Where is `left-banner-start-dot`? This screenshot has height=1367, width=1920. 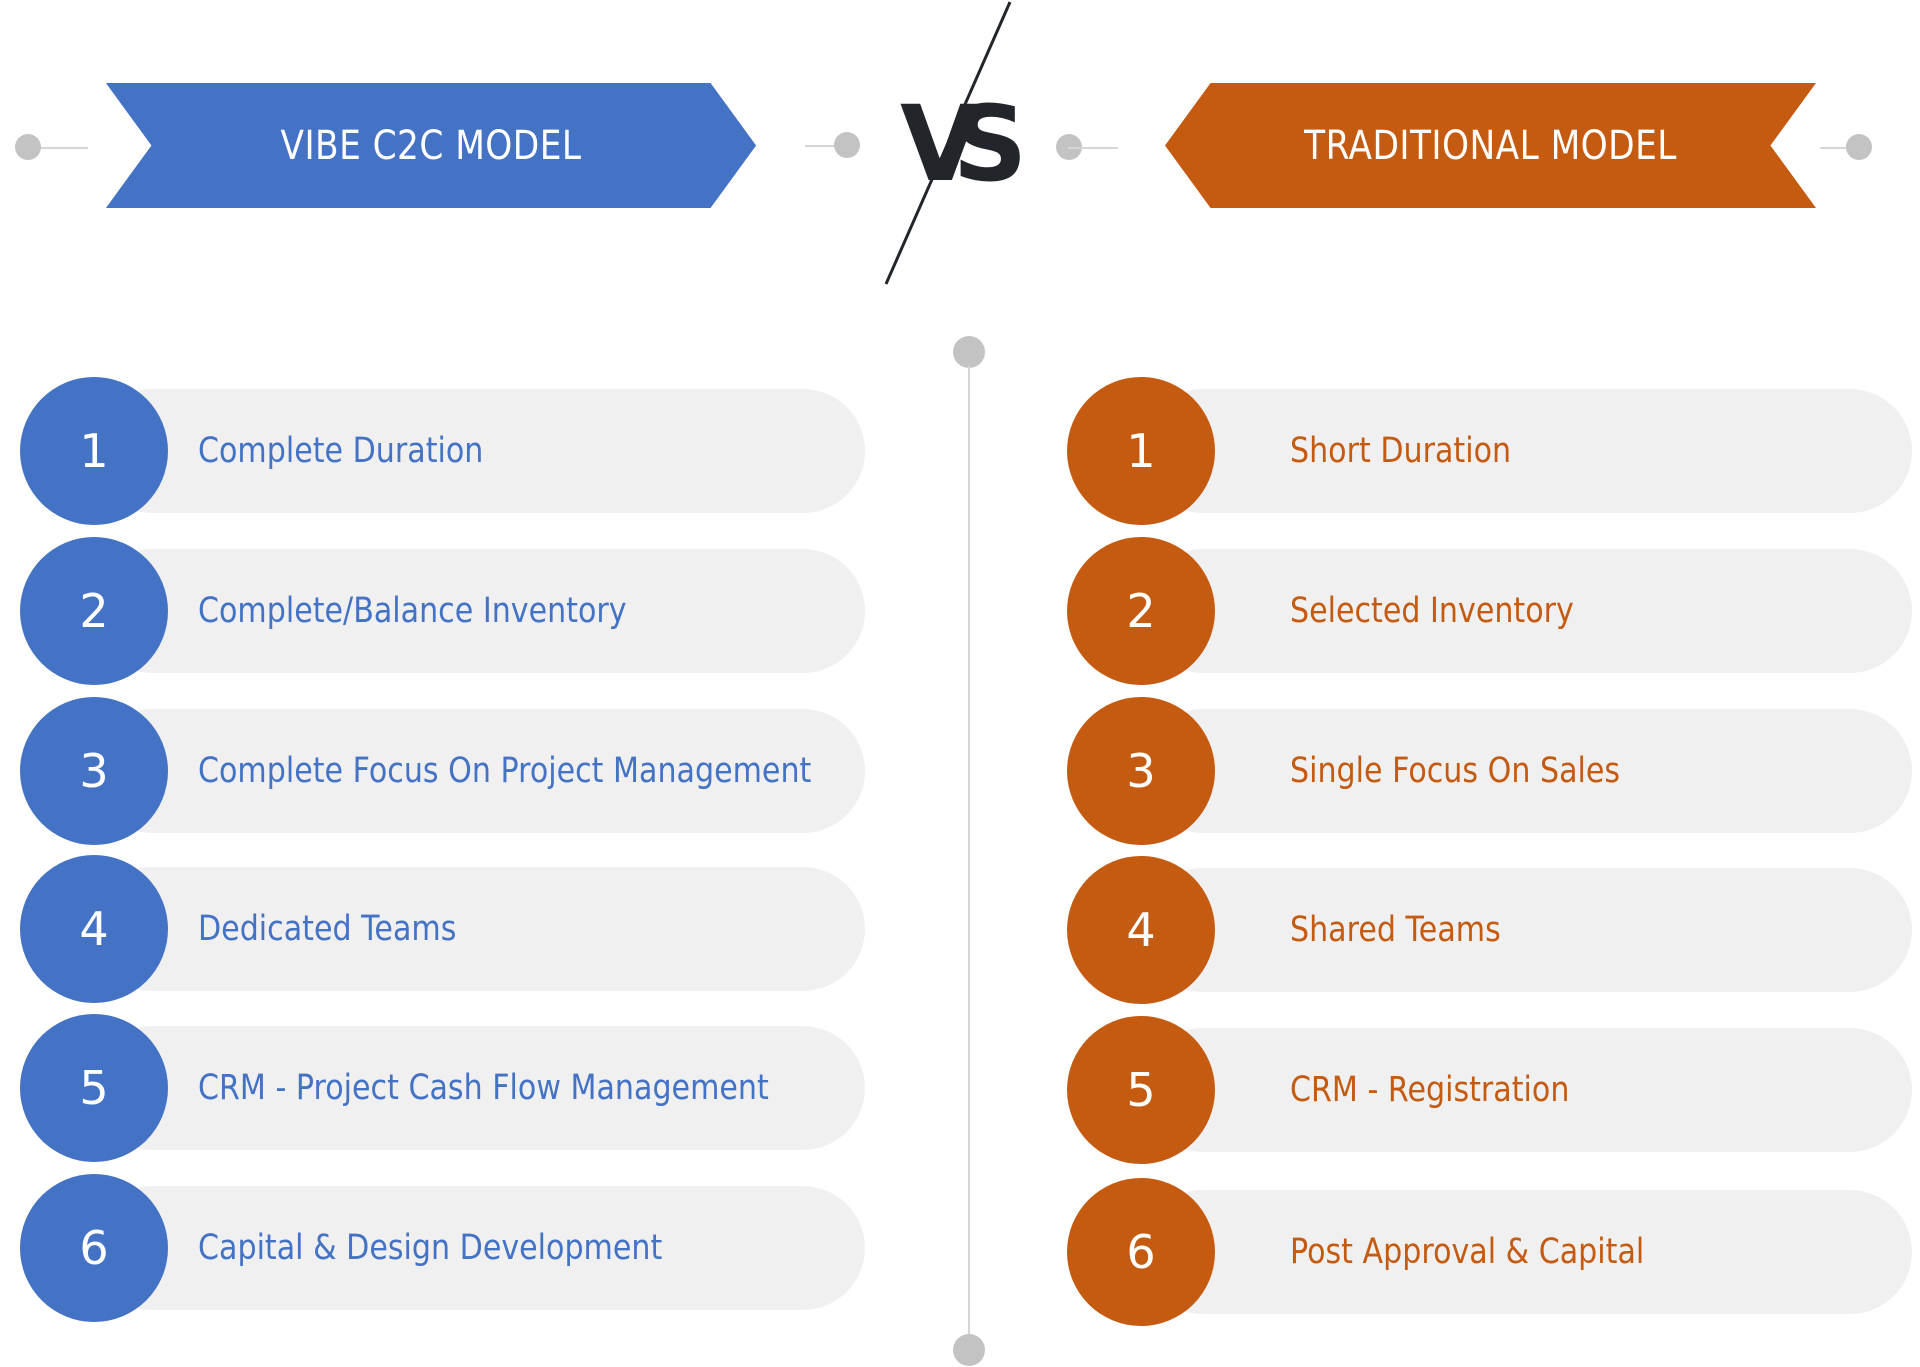
left-banner-start-dot is located at coordinates (28, 147).